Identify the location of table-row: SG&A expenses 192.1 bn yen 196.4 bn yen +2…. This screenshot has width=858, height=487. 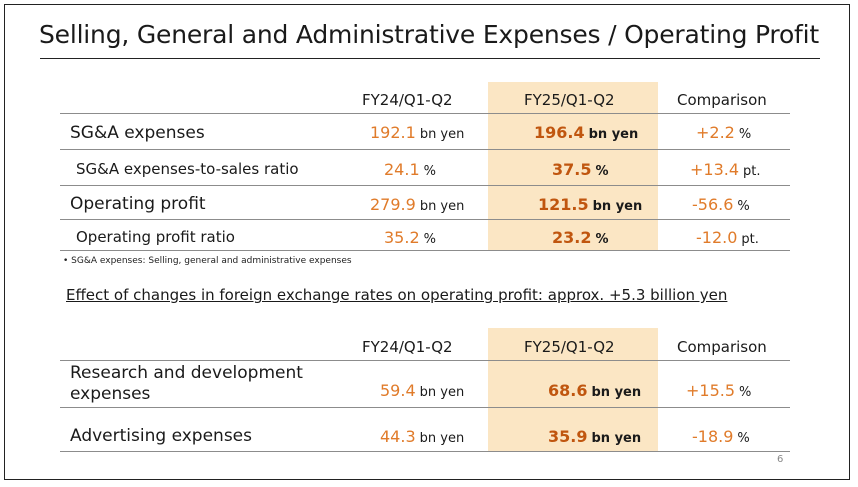
(425, 132).